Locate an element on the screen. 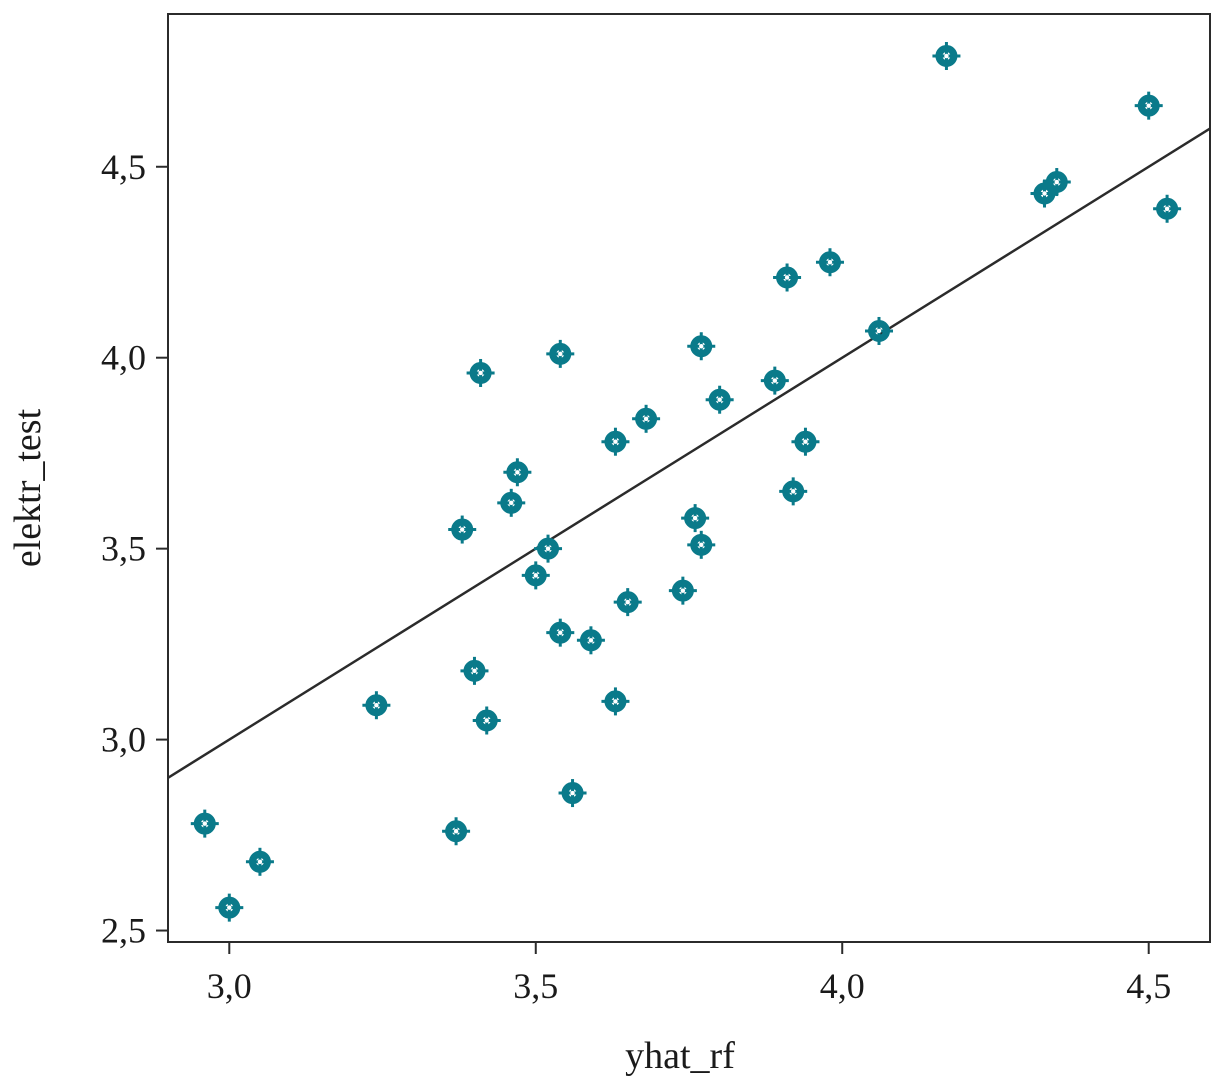 The image size is (1223, 1087). x-axis-title: yhat_rf is located at coordinates (680, 1056).